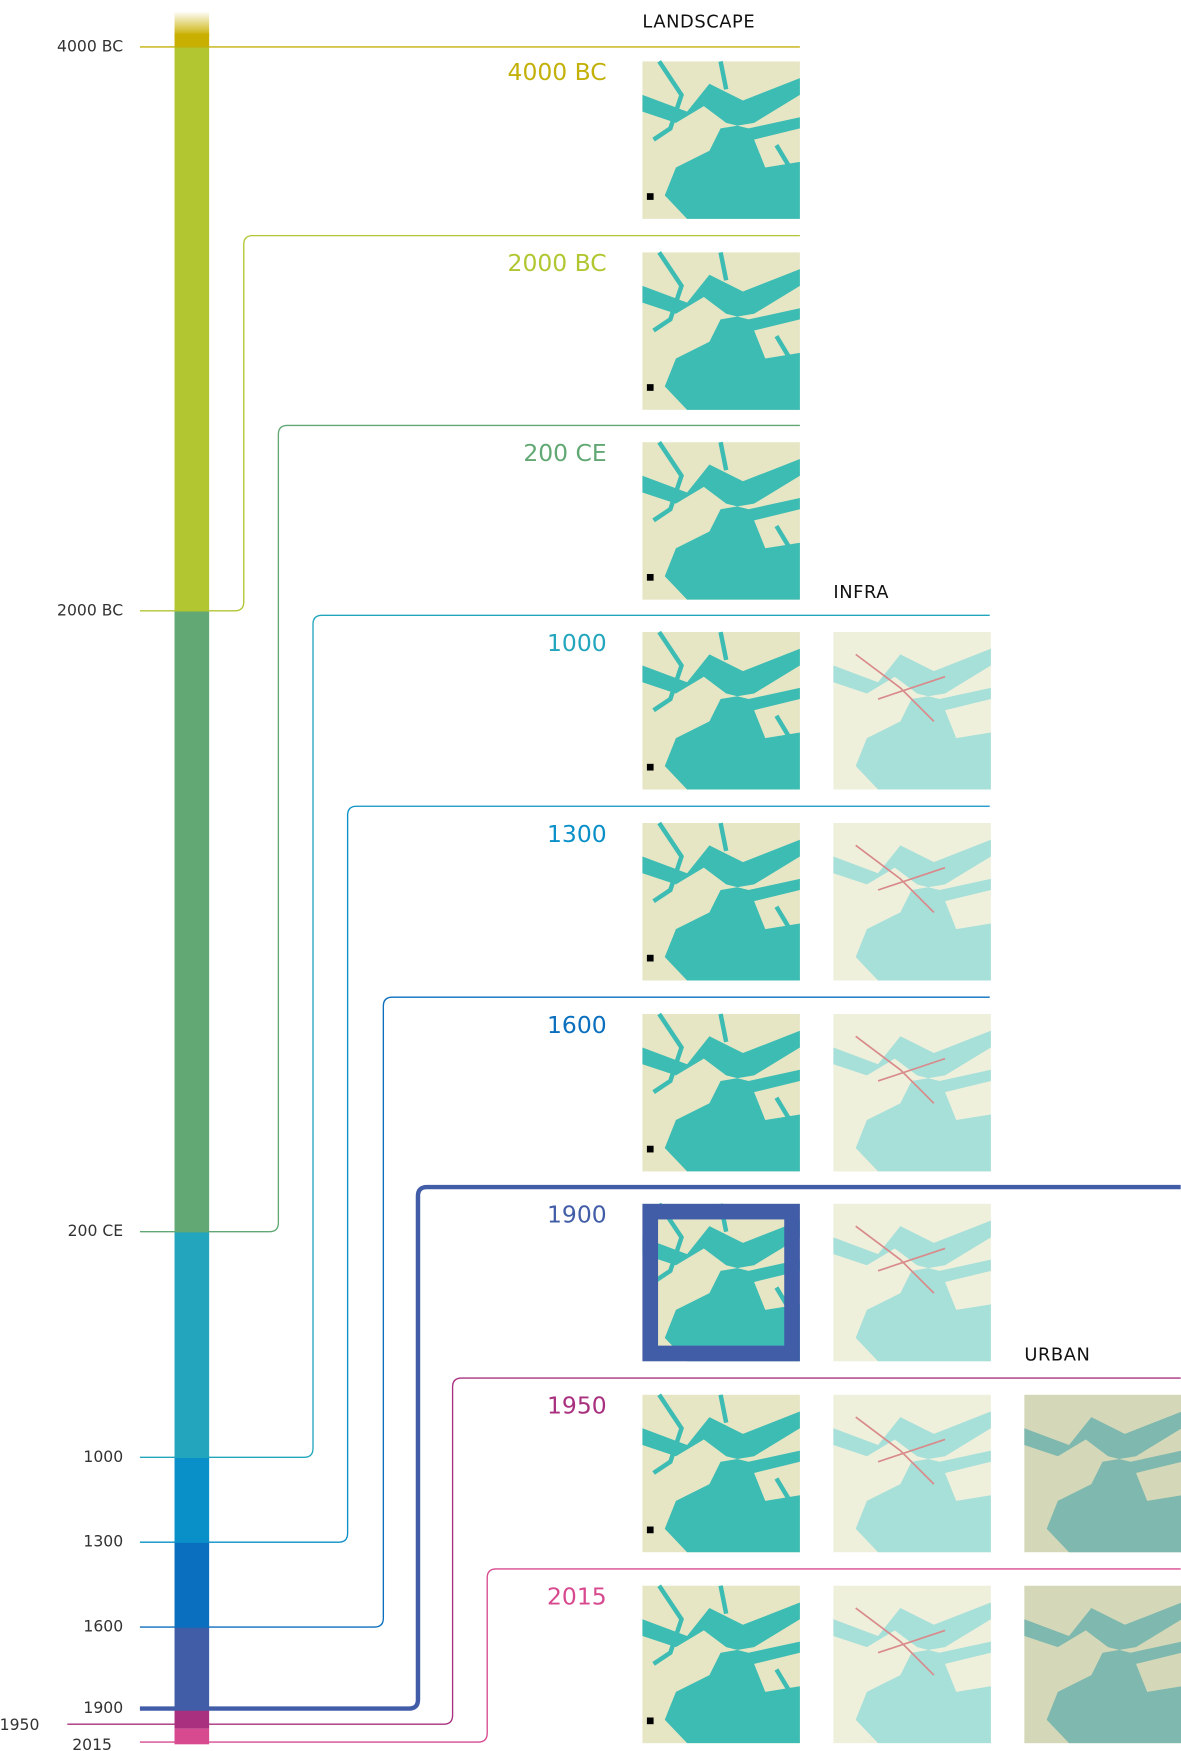  I want to click on column-header: URBAN, so click(1057, 1355).